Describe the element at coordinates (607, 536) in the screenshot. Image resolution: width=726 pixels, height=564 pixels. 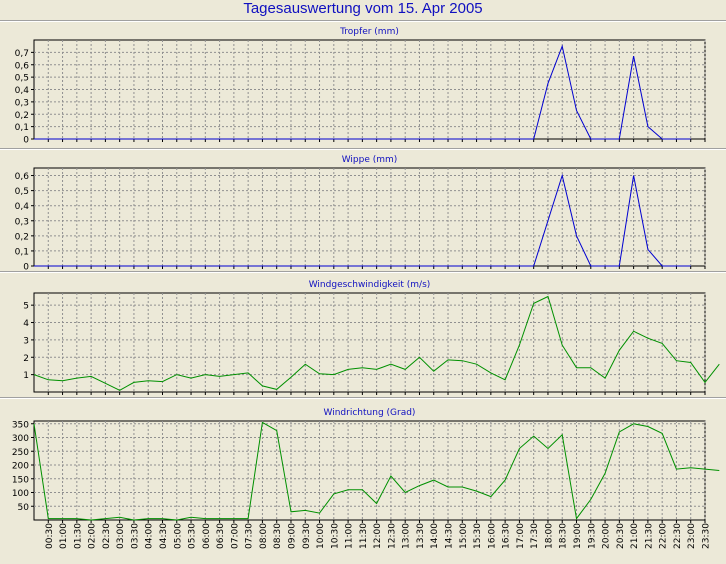
I see `x-tick-label: 20:00` at that location.